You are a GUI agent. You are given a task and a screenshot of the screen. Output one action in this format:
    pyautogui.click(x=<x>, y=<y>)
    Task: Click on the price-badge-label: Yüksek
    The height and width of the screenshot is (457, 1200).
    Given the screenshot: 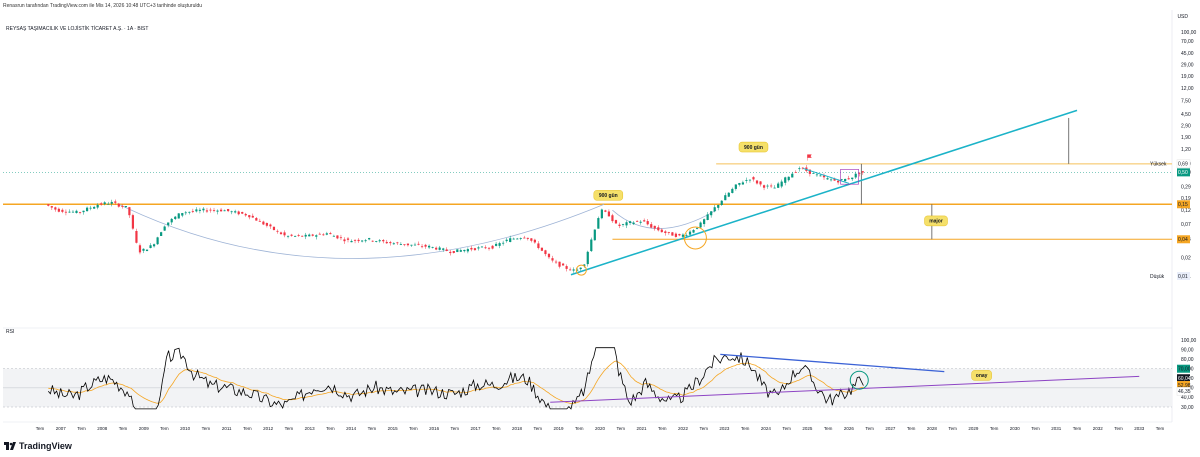 What is the action you would take?
    pyautogui.click(x=1158, y=165)
    